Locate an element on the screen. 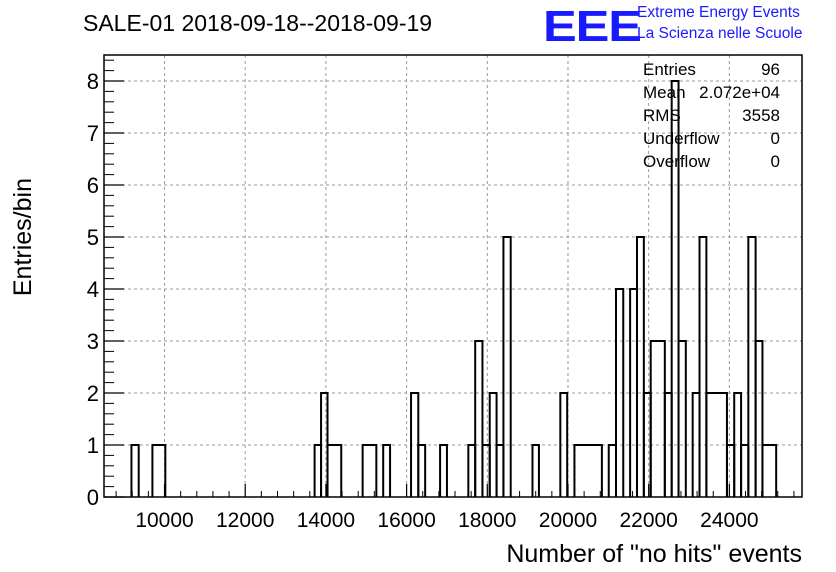 Image resolution: width=836 pixels, height=572 pixels. stat-row-rms: RMS 3558 is located at coordinates (710, 117).